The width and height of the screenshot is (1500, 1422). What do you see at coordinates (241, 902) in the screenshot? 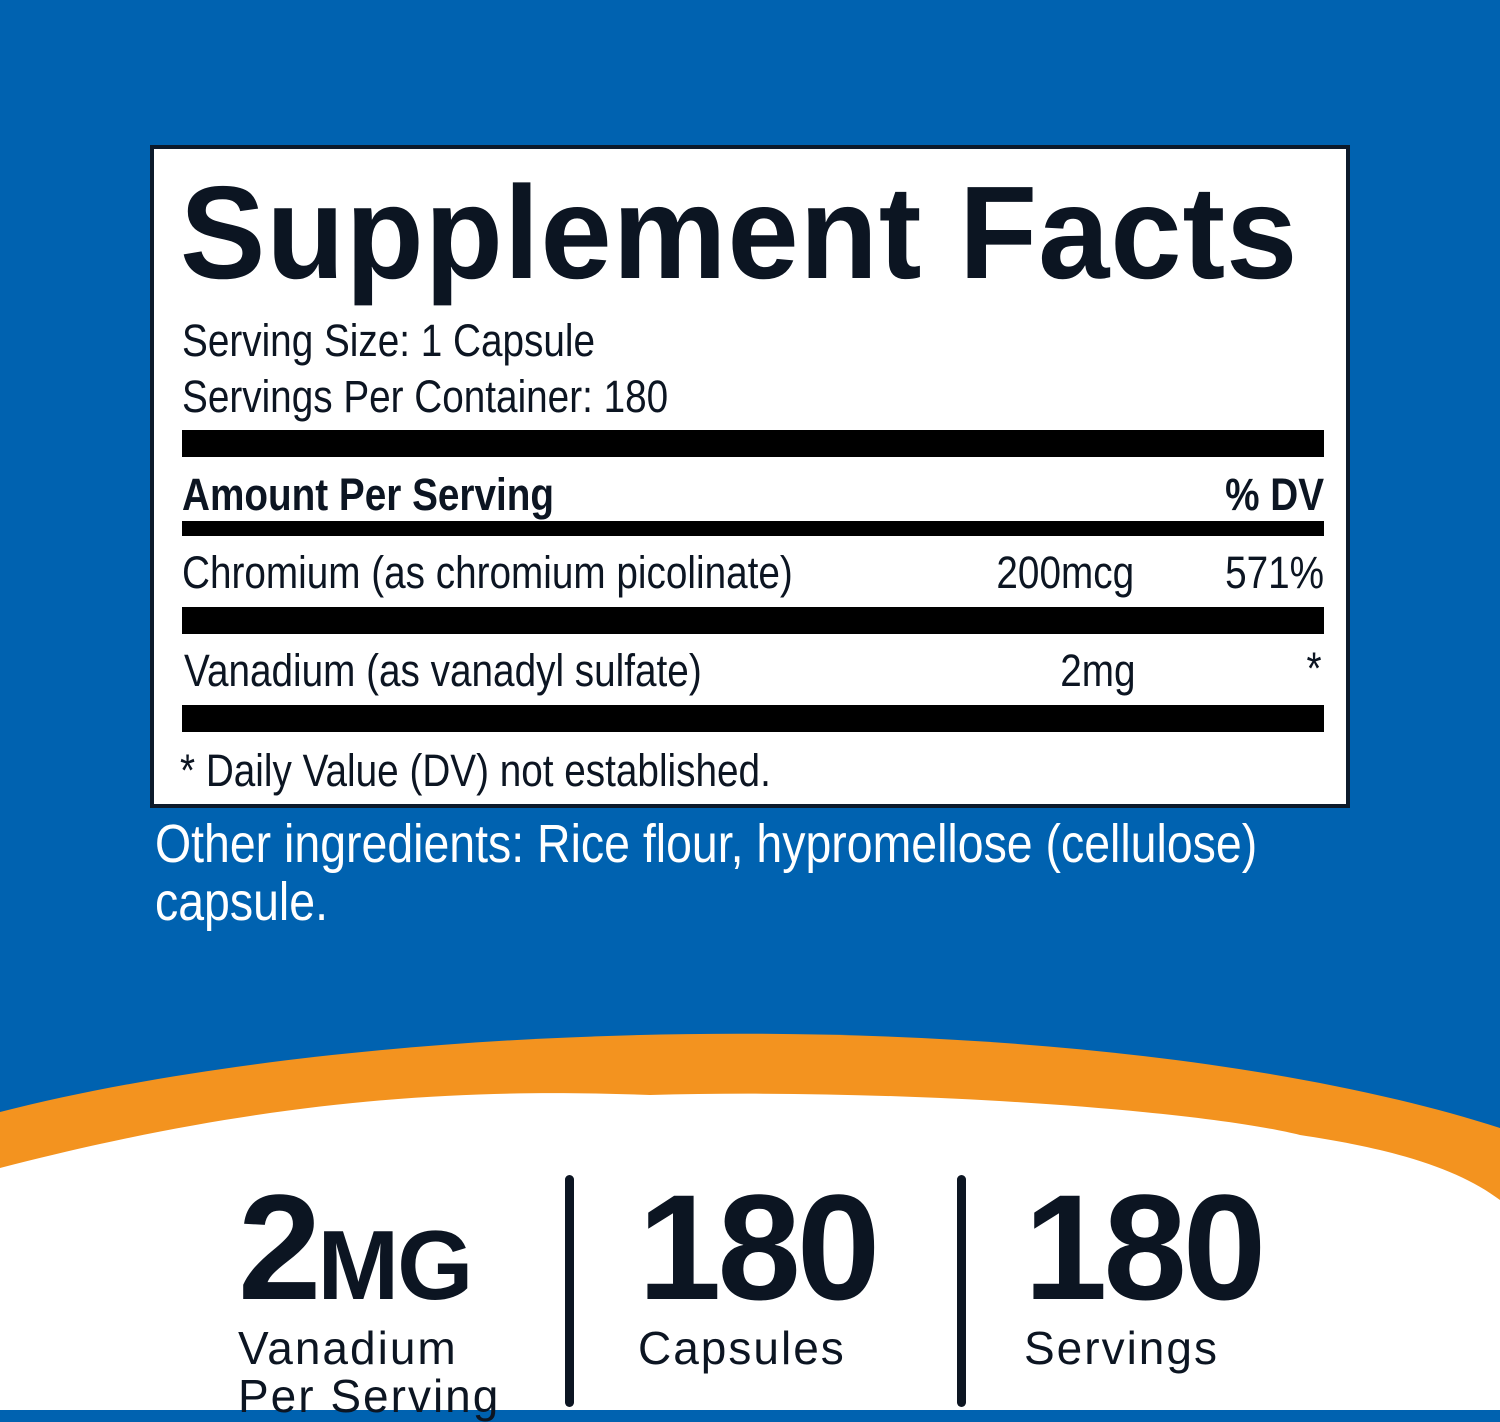
I see `other-ingredients-line: capsule.` at bounding box center [241, 902].